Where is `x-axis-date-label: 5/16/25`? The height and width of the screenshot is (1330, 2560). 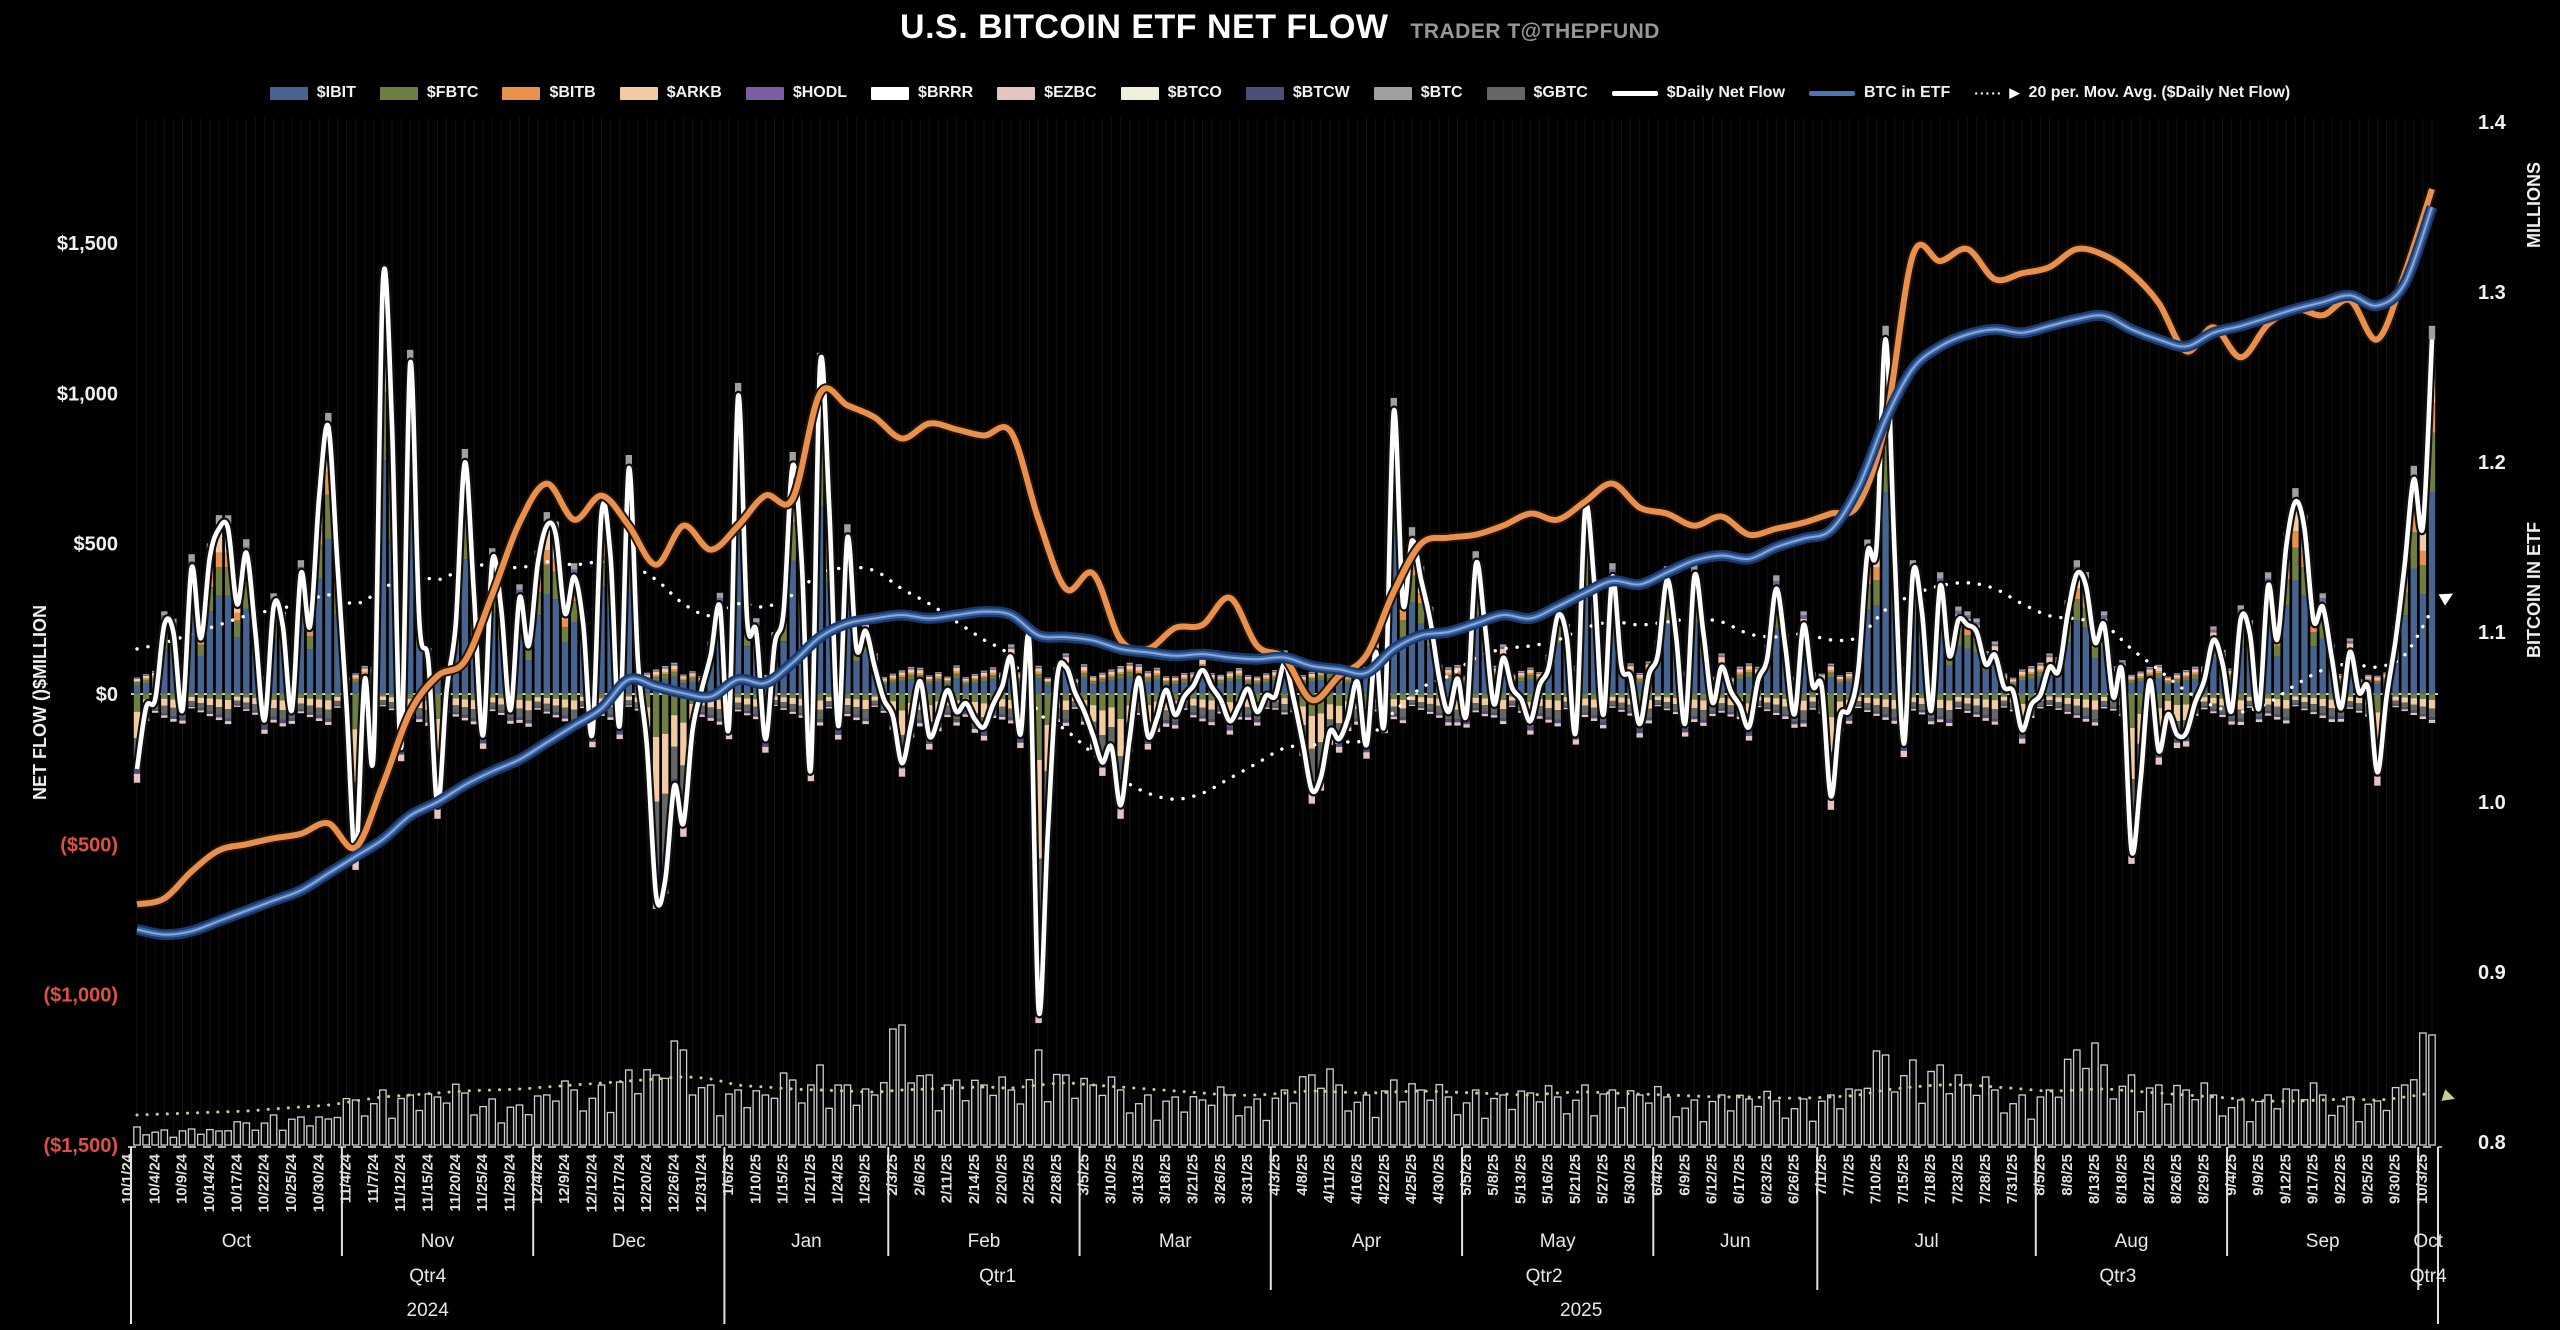 x-axis-date-label: 5/16/25 is located at coordinates (1548, 1179).